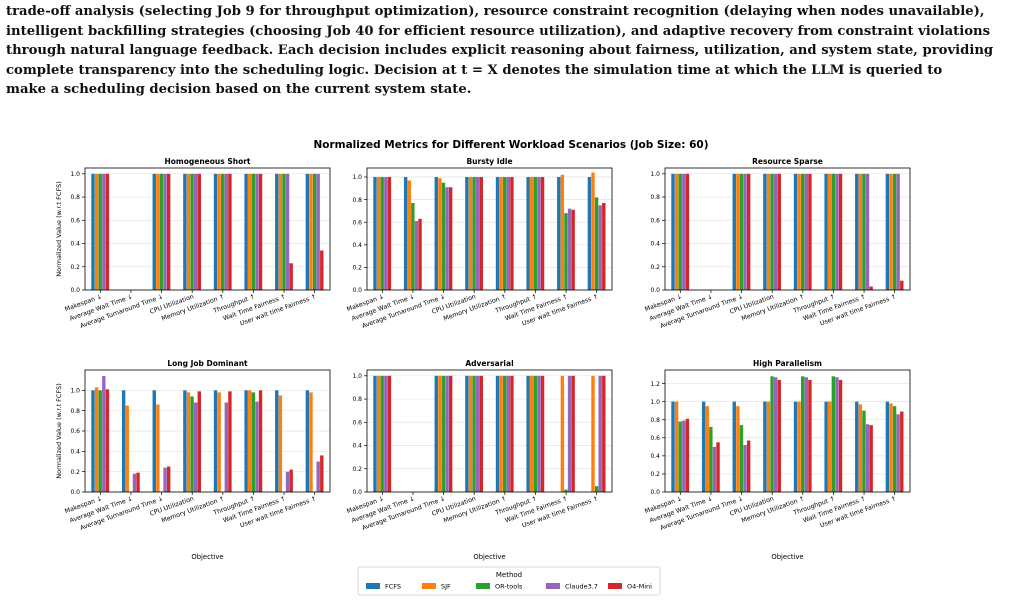 This screenshot has height=600, width=1023. I want to click on legend-swatch, so click(553, 586).